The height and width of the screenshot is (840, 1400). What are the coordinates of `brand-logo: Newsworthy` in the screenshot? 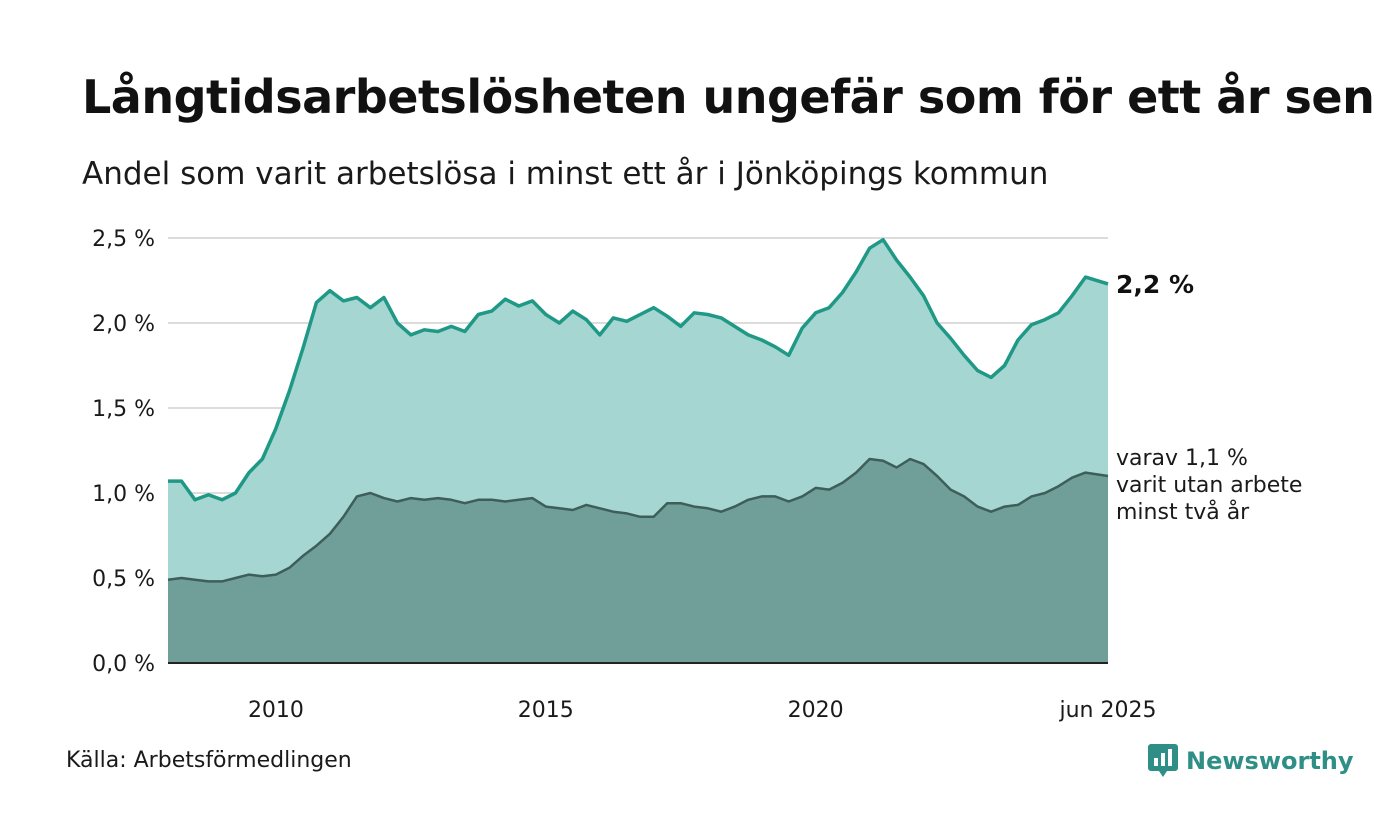 It's located at (1251, 761).